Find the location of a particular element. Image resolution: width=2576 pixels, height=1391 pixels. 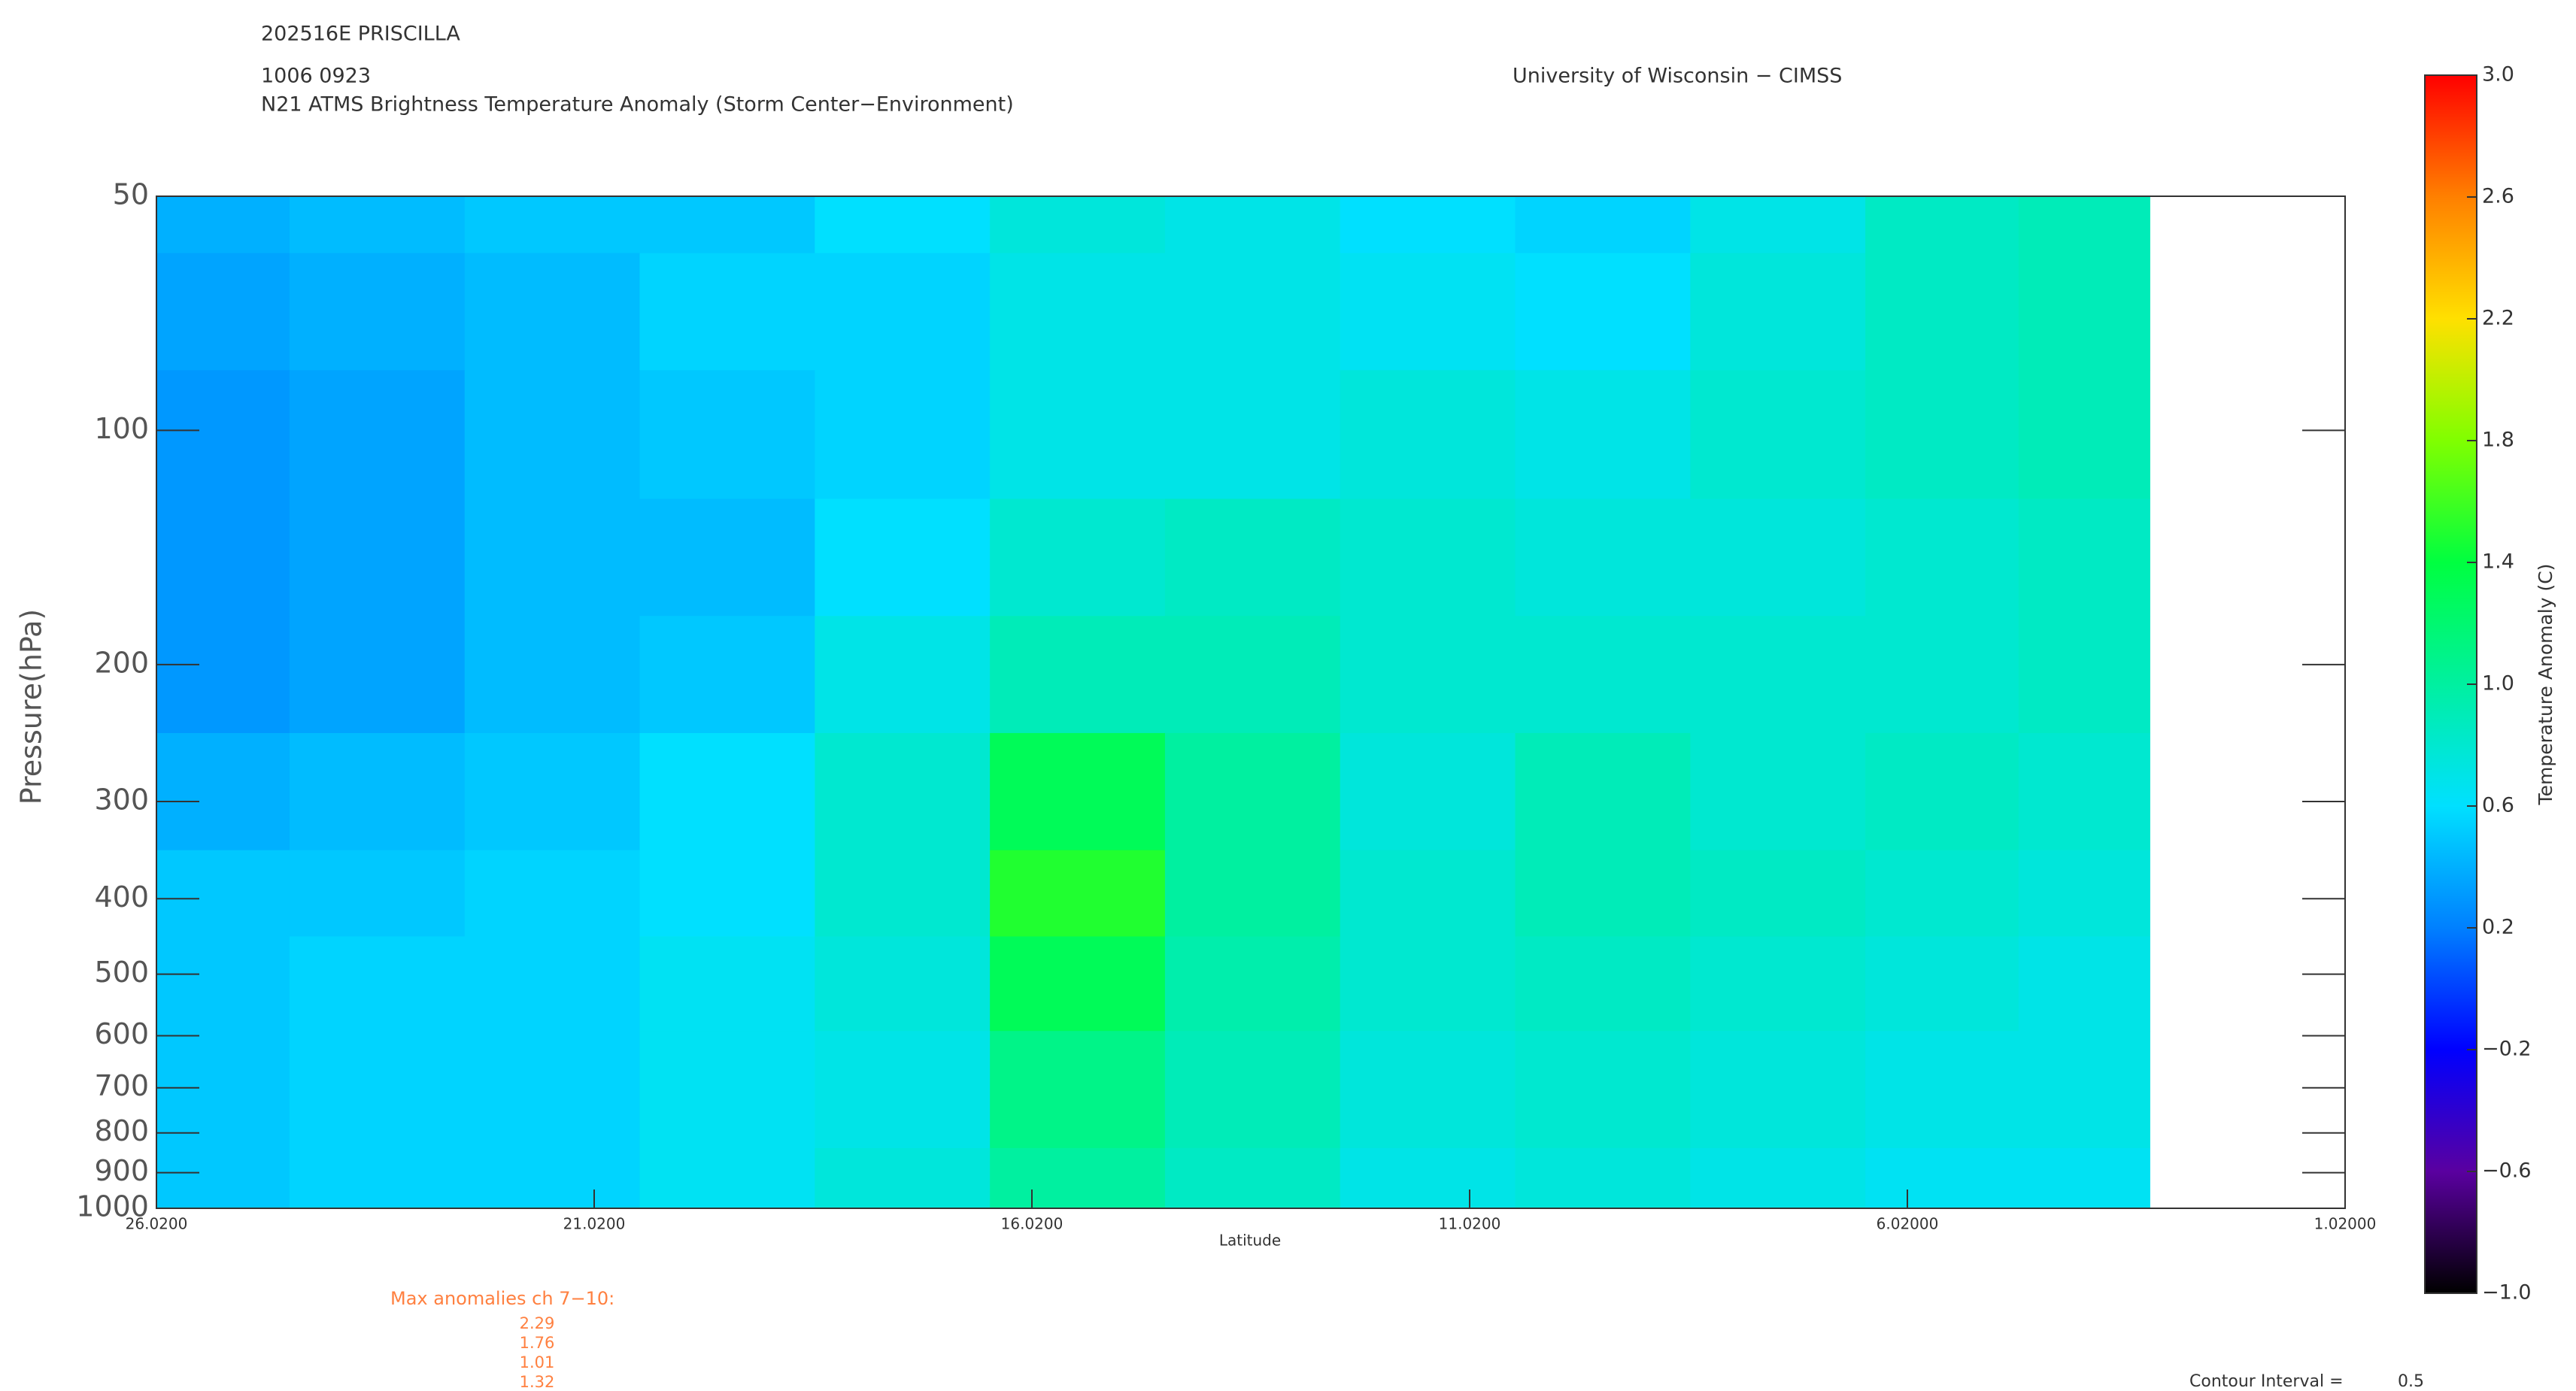

date: 1006 0923 is located at coordinates (316, 76).